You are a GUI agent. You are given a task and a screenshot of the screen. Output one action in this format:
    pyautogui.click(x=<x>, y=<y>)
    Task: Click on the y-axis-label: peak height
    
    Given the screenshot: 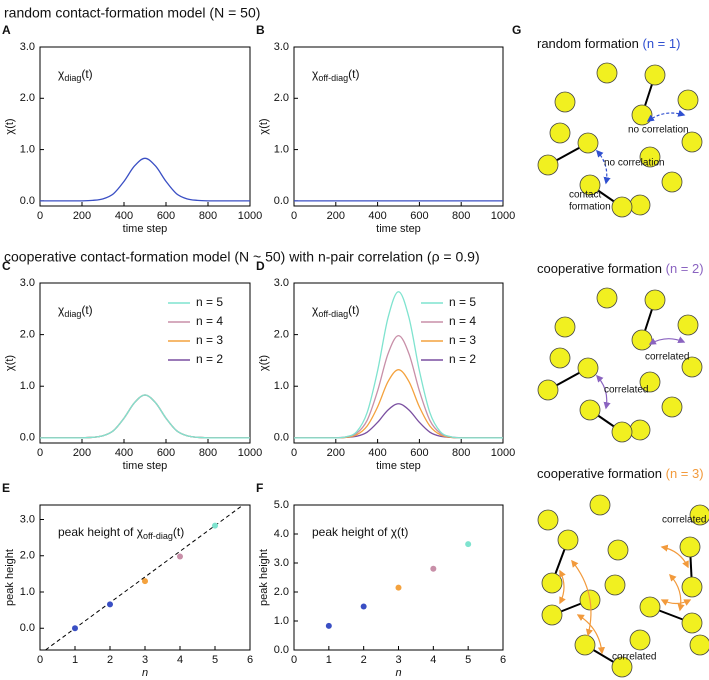 What is the action you would take?
    pyautogui.click(x=264, y=577)
    